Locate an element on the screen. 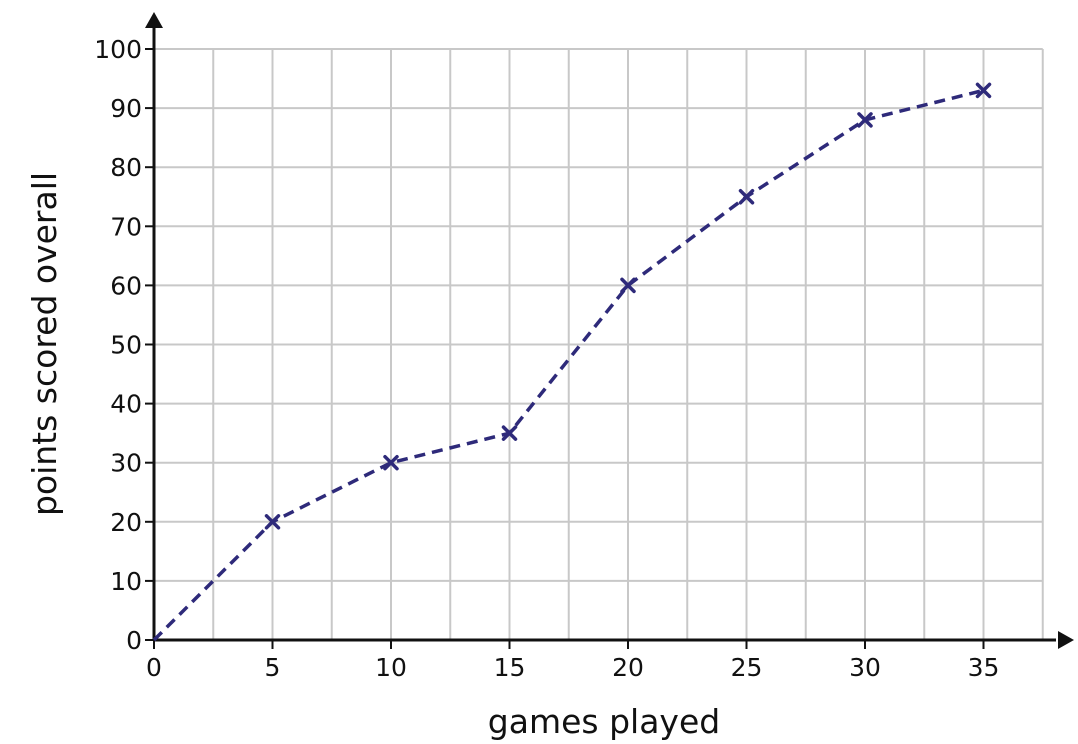 The width and height of the screenshot is (1078, 744). y-tick-label: 60 is located at coordinates (126, 285).